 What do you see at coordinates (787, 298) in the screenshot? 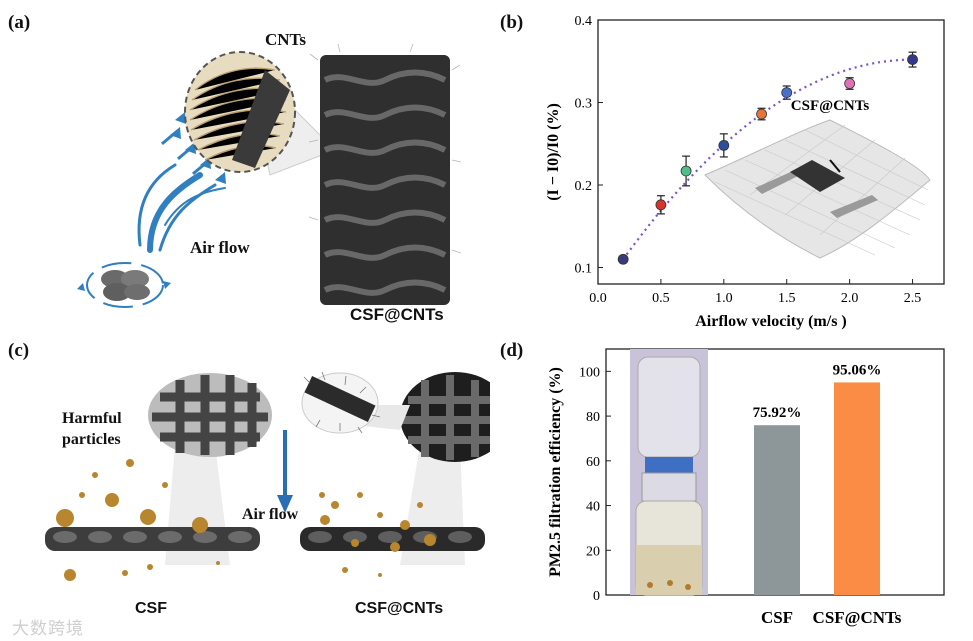
I see `x-tick-label: 1.5` at bounding box center [787, 298].